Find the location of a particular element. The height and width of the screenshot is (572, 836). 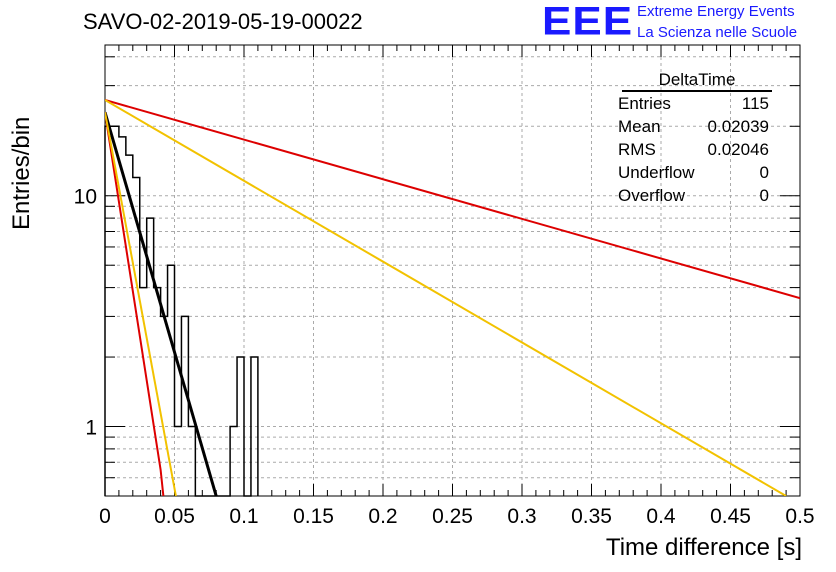

y-tick-label: 10 is located at coordinates (85, 197).